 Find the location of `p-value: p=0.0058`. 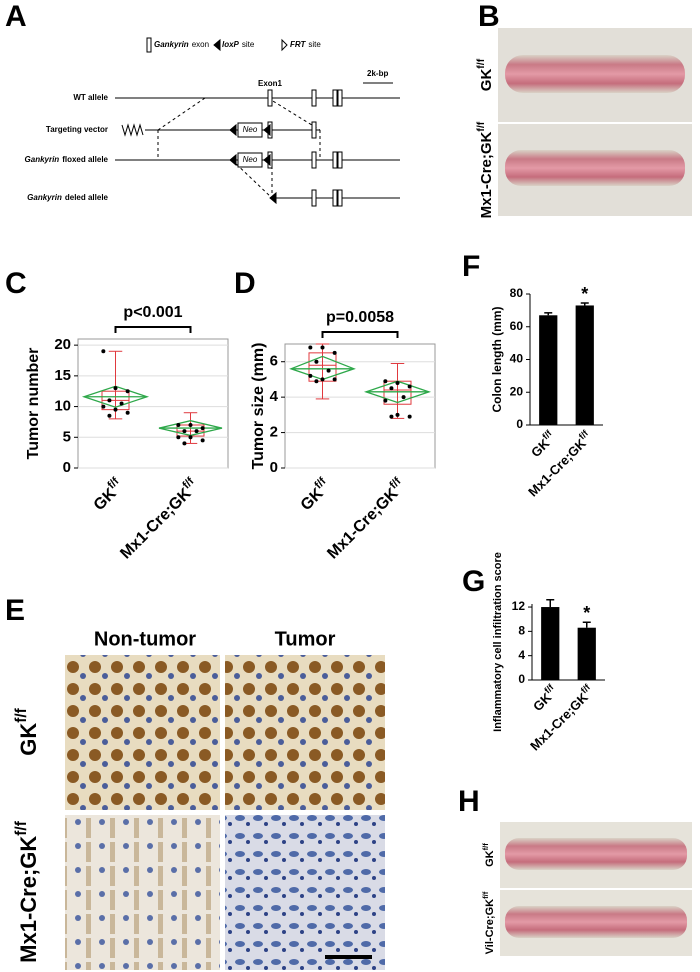

p-value: p=0.0058 is located at coordinates (360, 317).